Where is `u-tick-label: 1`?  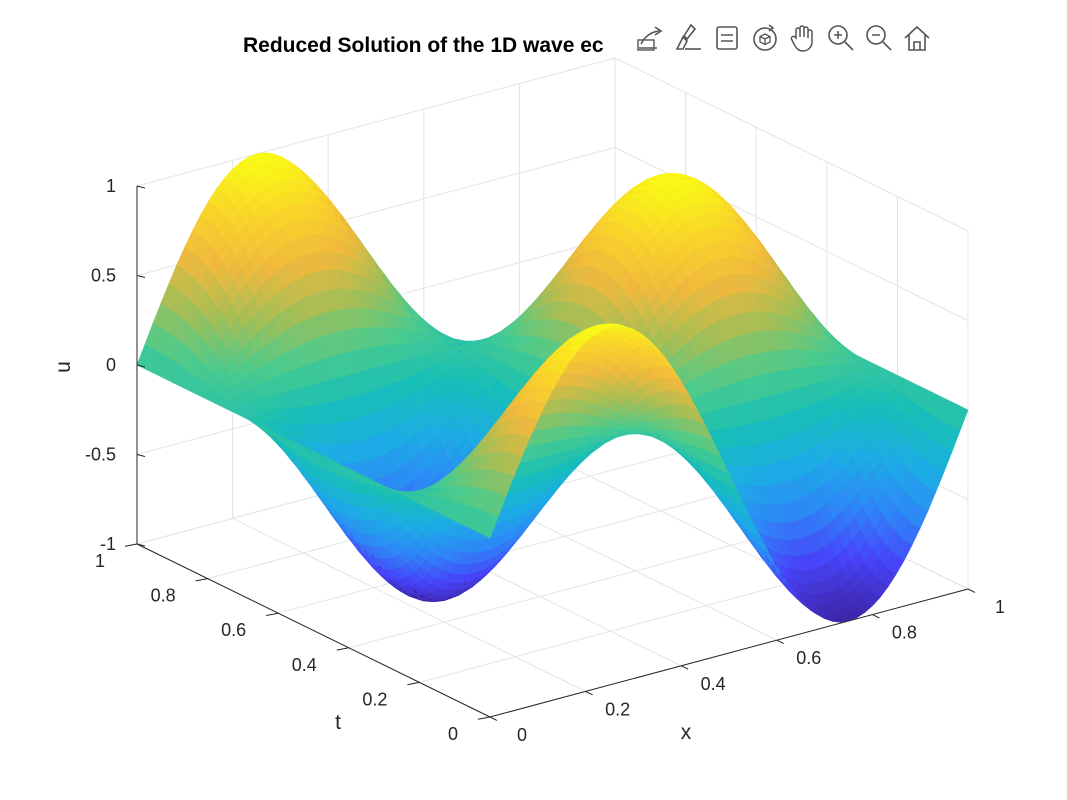 u-tick-label: 1 is located at coordinates (111, 186).